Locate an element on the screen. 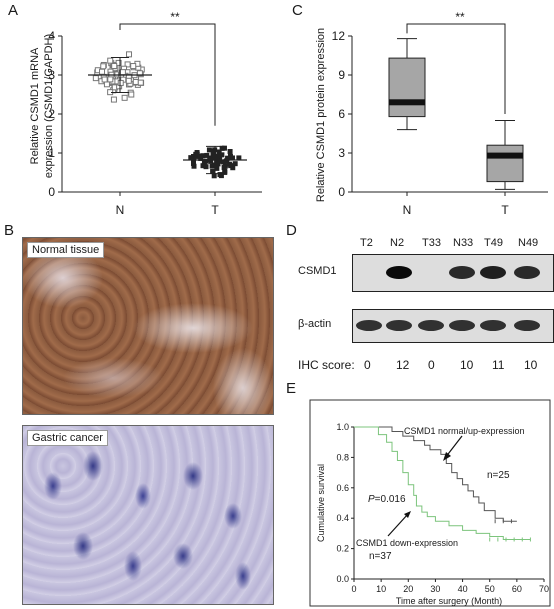 This screenshot has height=609, width=554. arrow-down-head is located at coordinates (407, 514).